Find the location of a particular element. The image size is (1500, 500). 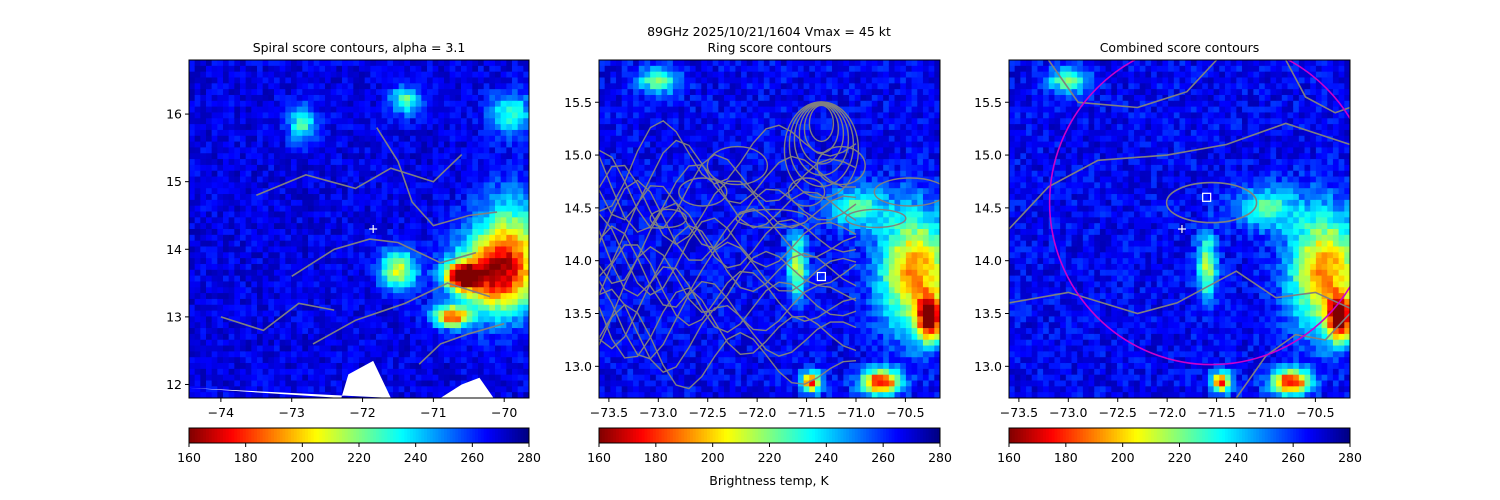

y-tick-label: 16 is located at coordinates (174, 114).